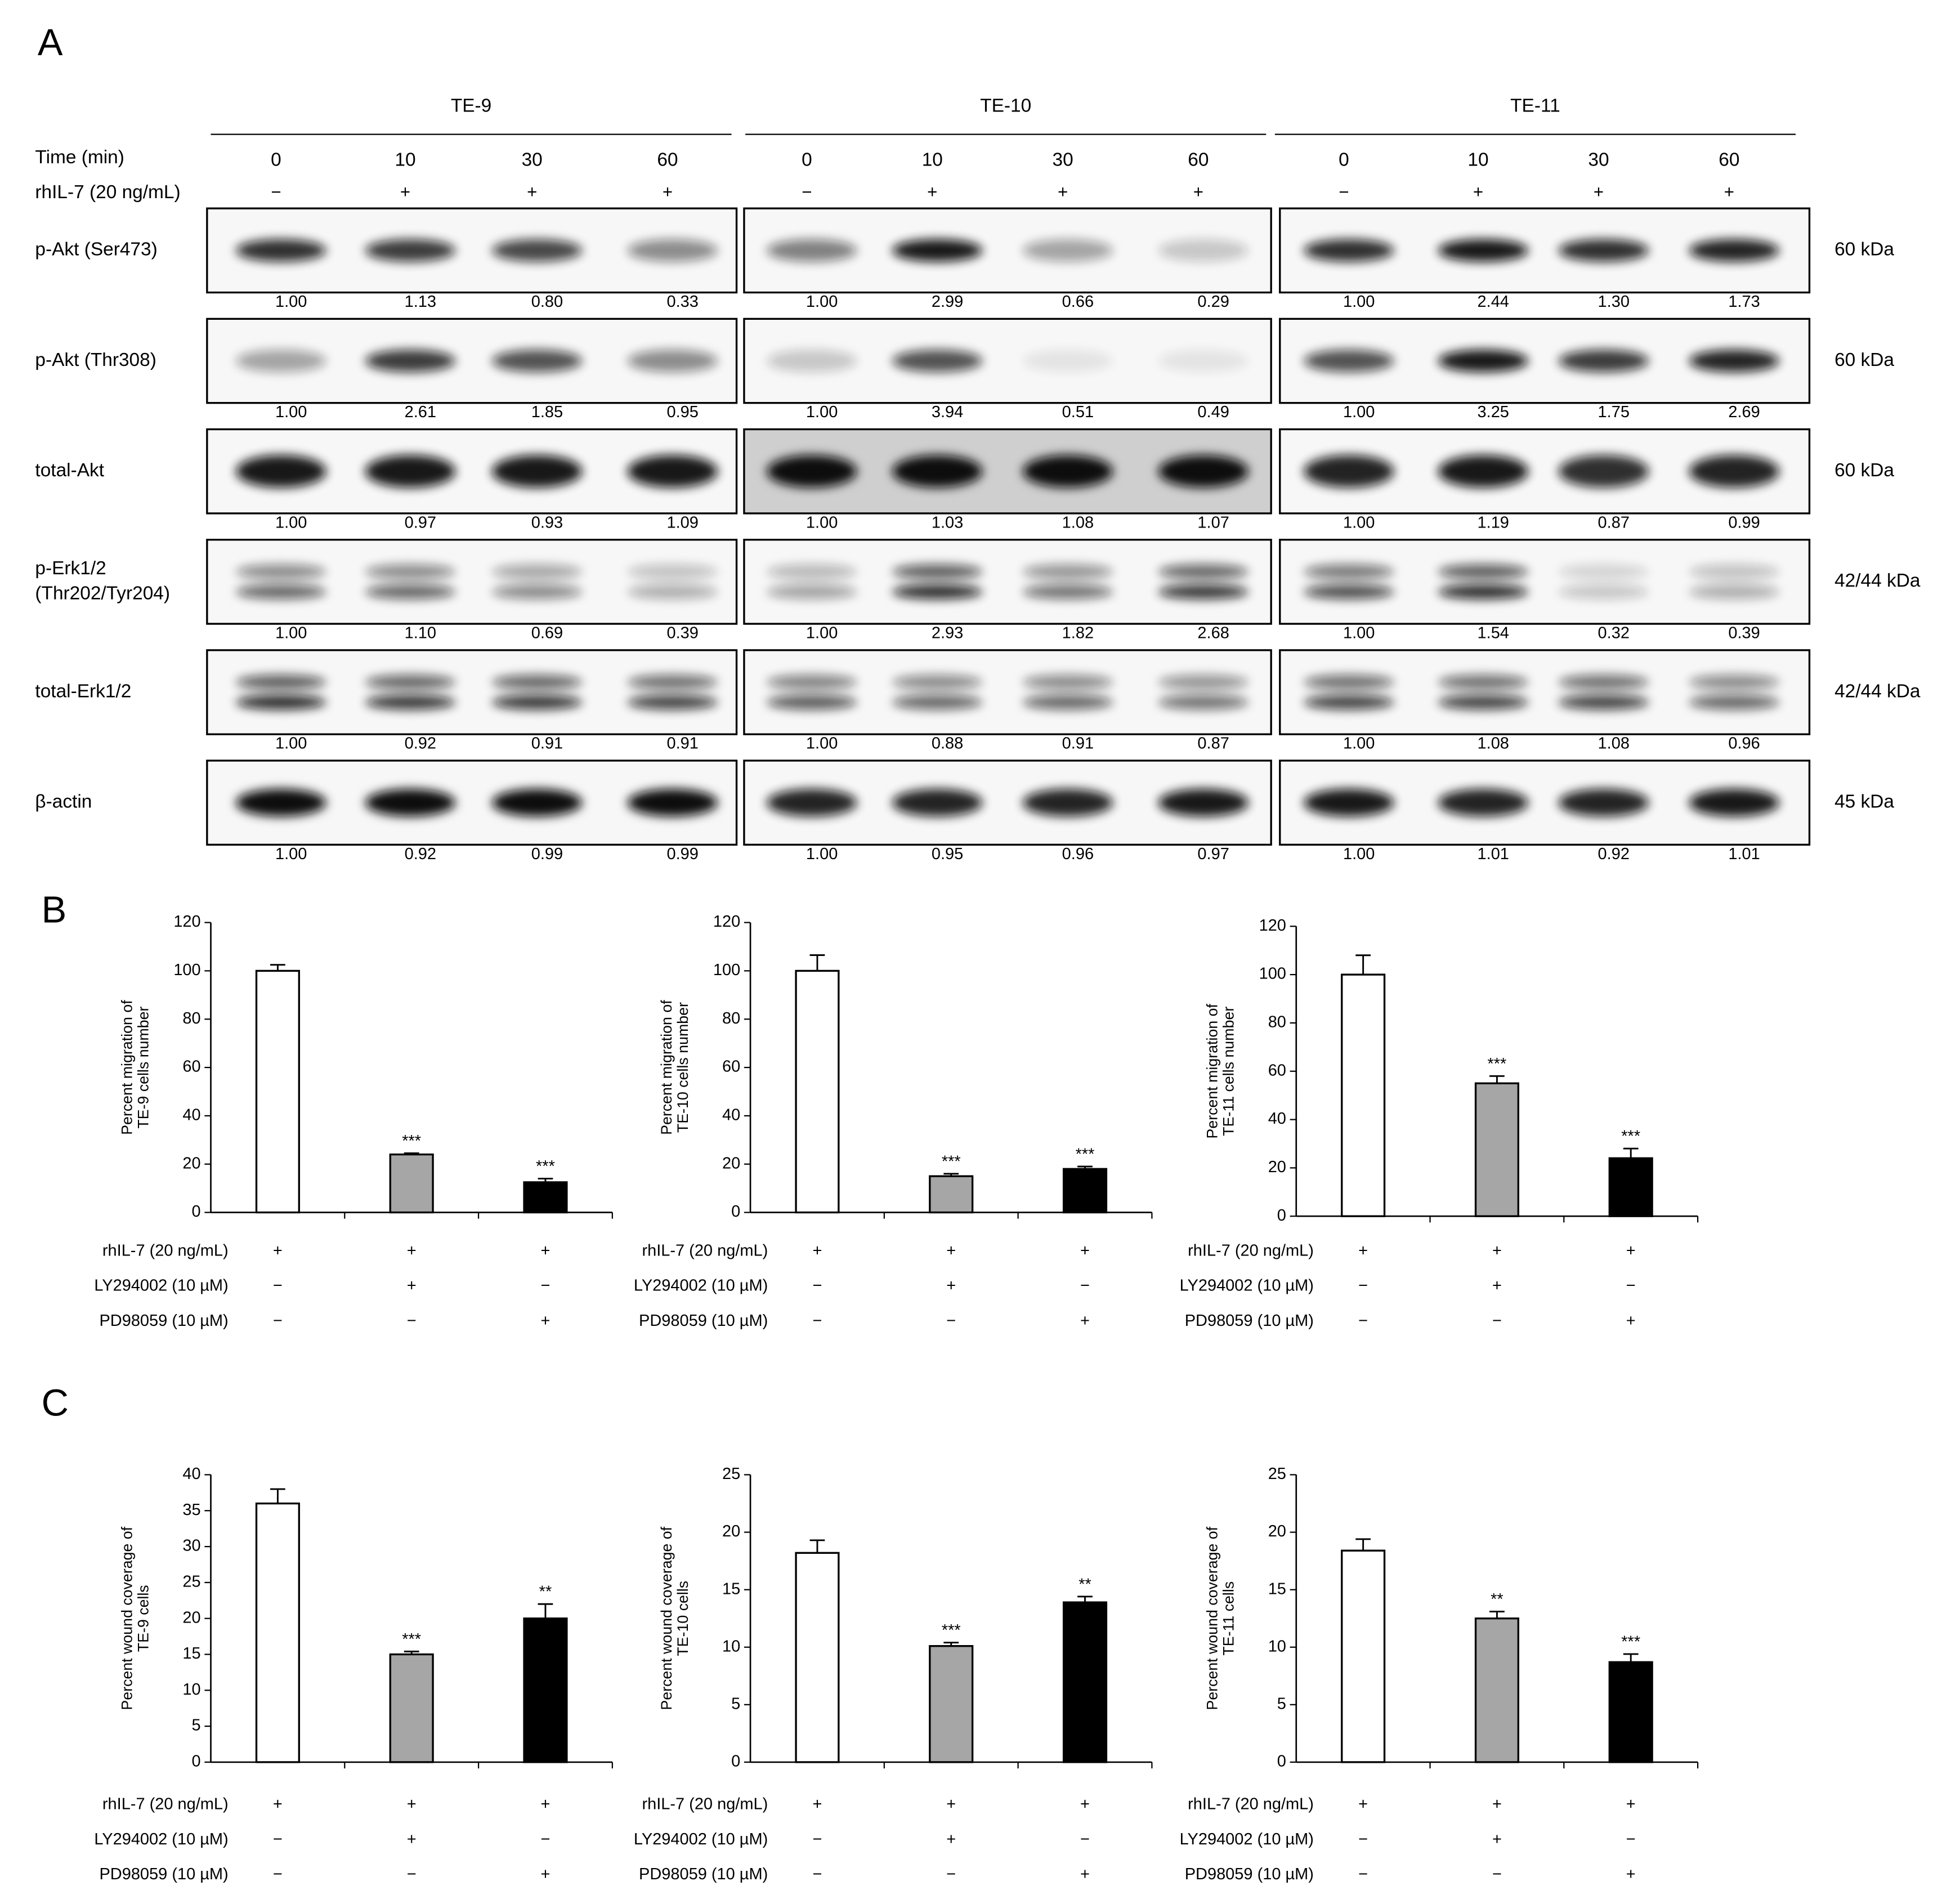  What do you see at coordinates (1078, 854) in the screenshot?
I see `quantification: 0.96` at bounding box center [1078, 854].